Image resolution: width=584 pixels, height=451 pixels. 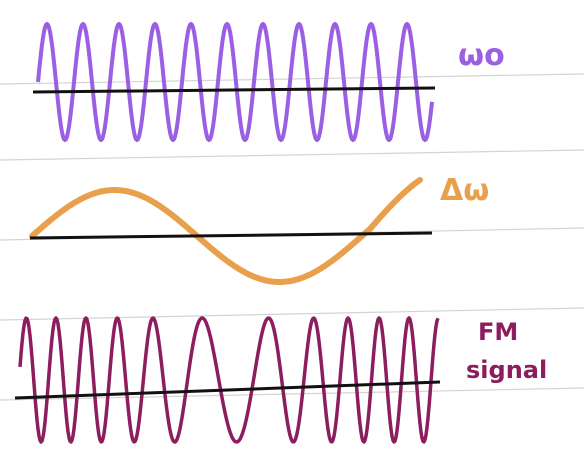 I want to click on fm-label: signal, so click(x=506, y=370).